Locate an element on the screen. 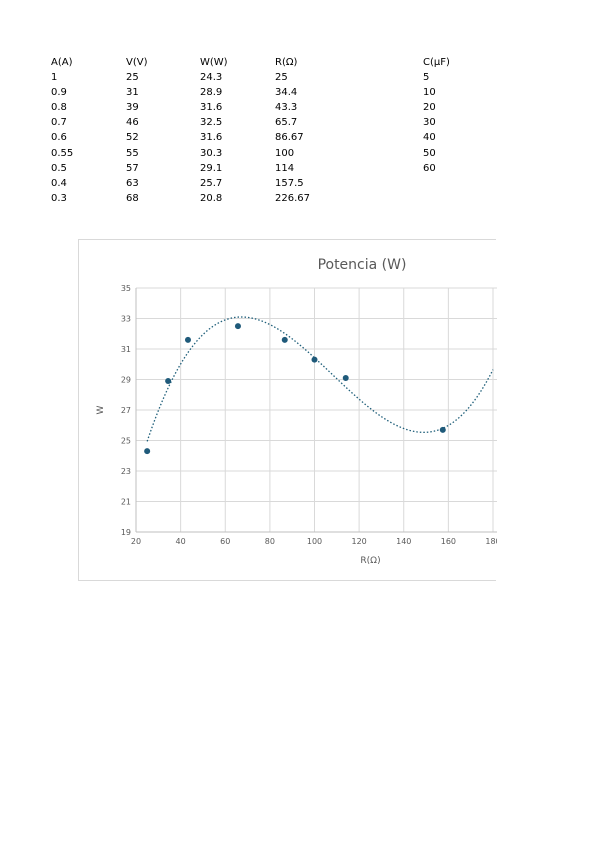  table-cell: 0.3 is located at coordinates (59, 198).